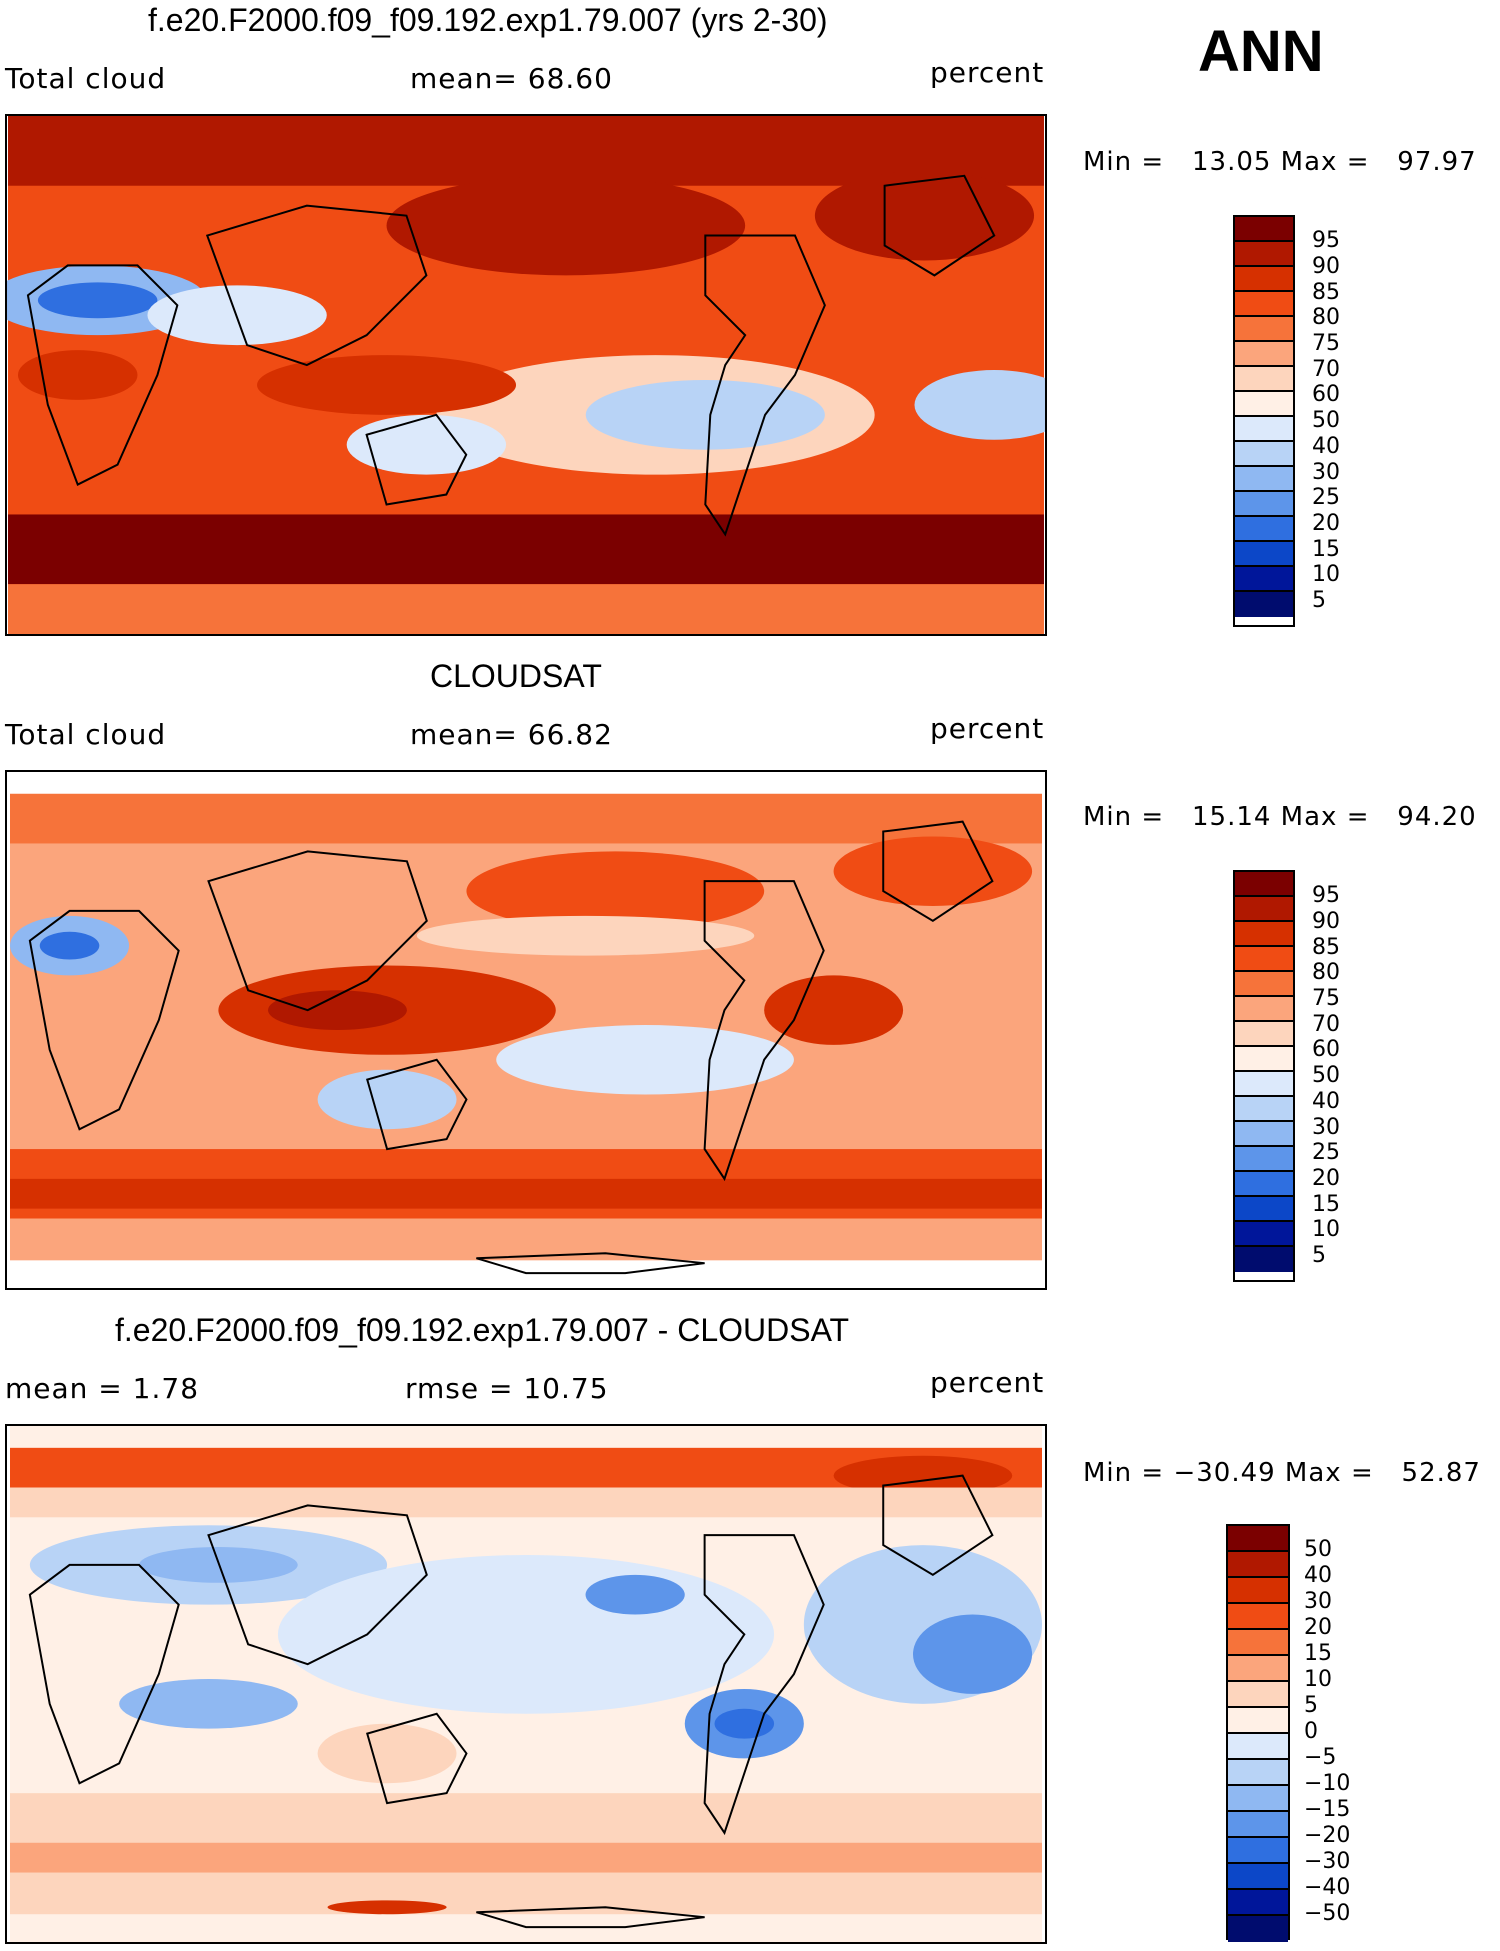 This screenshot has width=1500, height=1951. Describe the element at coordinates (1327, 1861) in the screenshot. I see `colorbar-label: −30` at that location.